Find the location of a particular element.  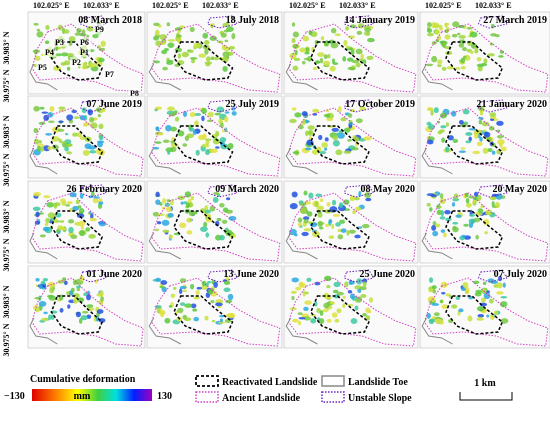

map-panel: 18 July 2018 is located at coordinates (214, 53).